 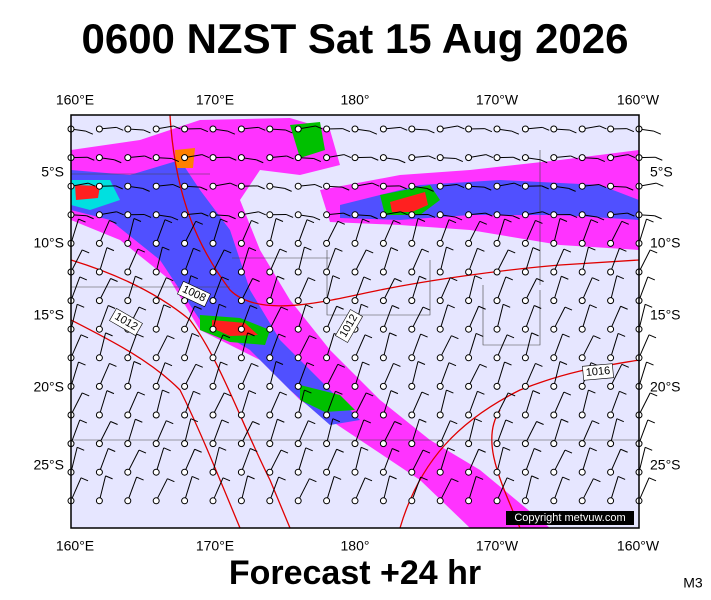 I want to click on lat-label: 15°S, so click(x=48, y=315).